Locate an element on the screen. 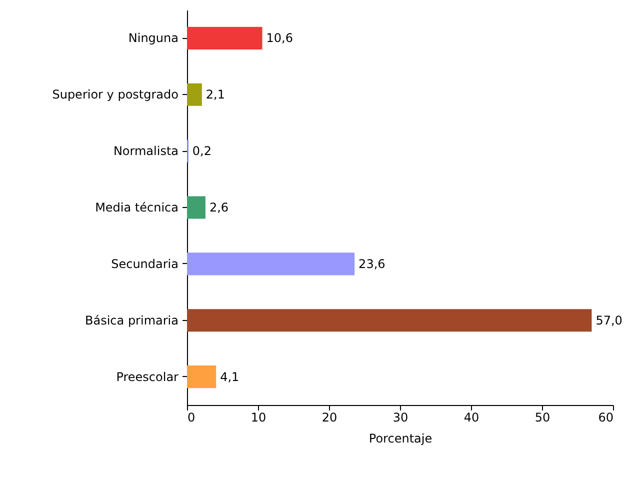 This screenshot has height=487, width=638. x-axis-title: Porcentaje is located at coordinates (400, 439).